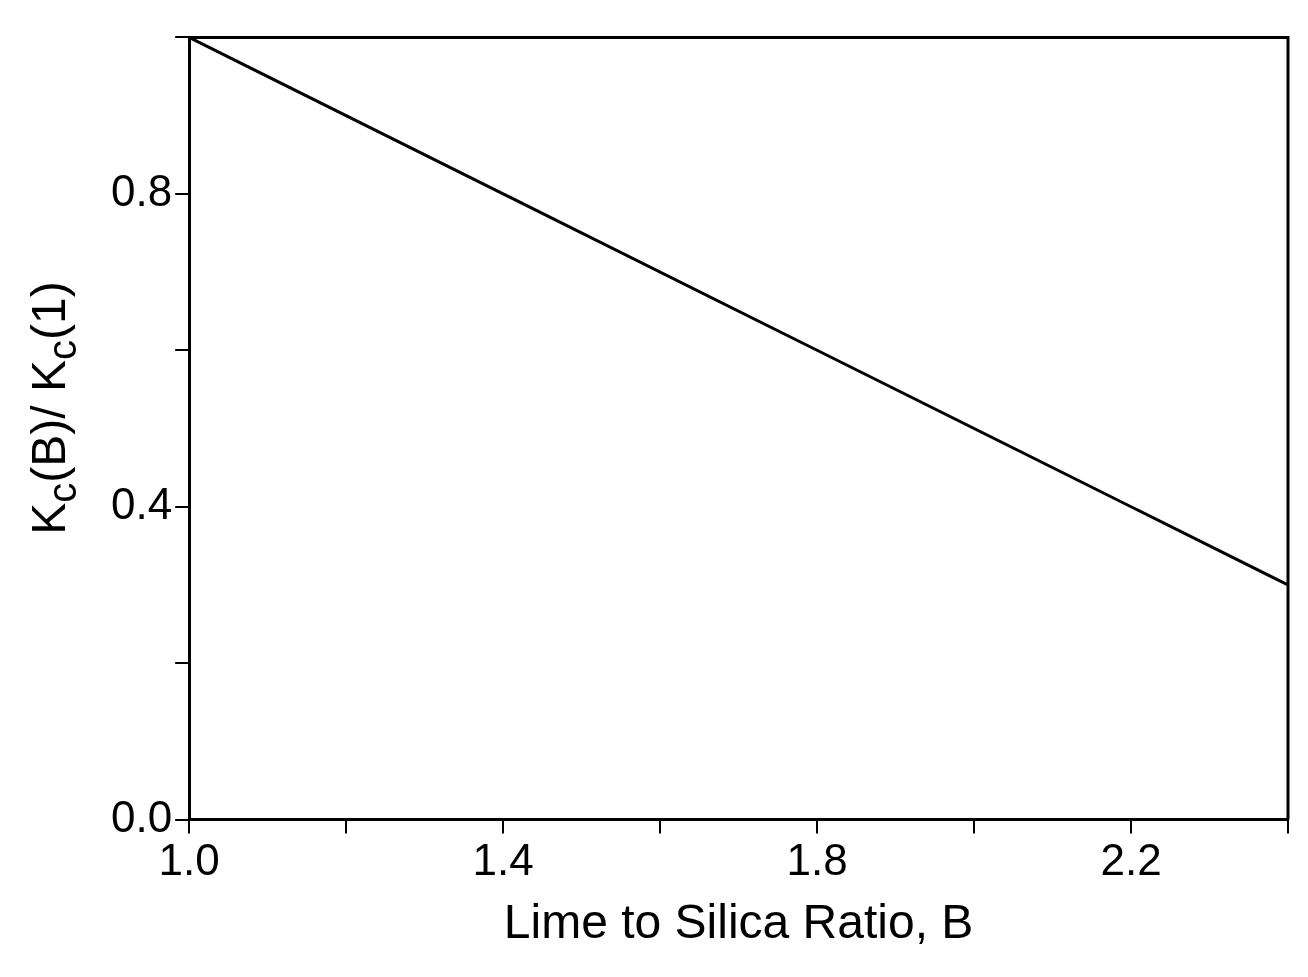  What do you see at coordinates (141, 190) in the screenshot?
I see `y-tick-label: 0.8` at bounding box center [141, 190].